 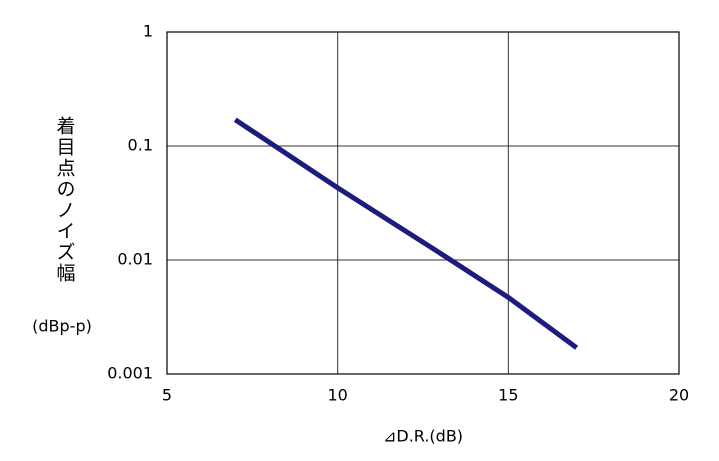 What do you see at coordinates (65, 200) in the screenshot?
I see `y-axis-label: 着目点のノイズ幅` at bounding box center [65, 200].